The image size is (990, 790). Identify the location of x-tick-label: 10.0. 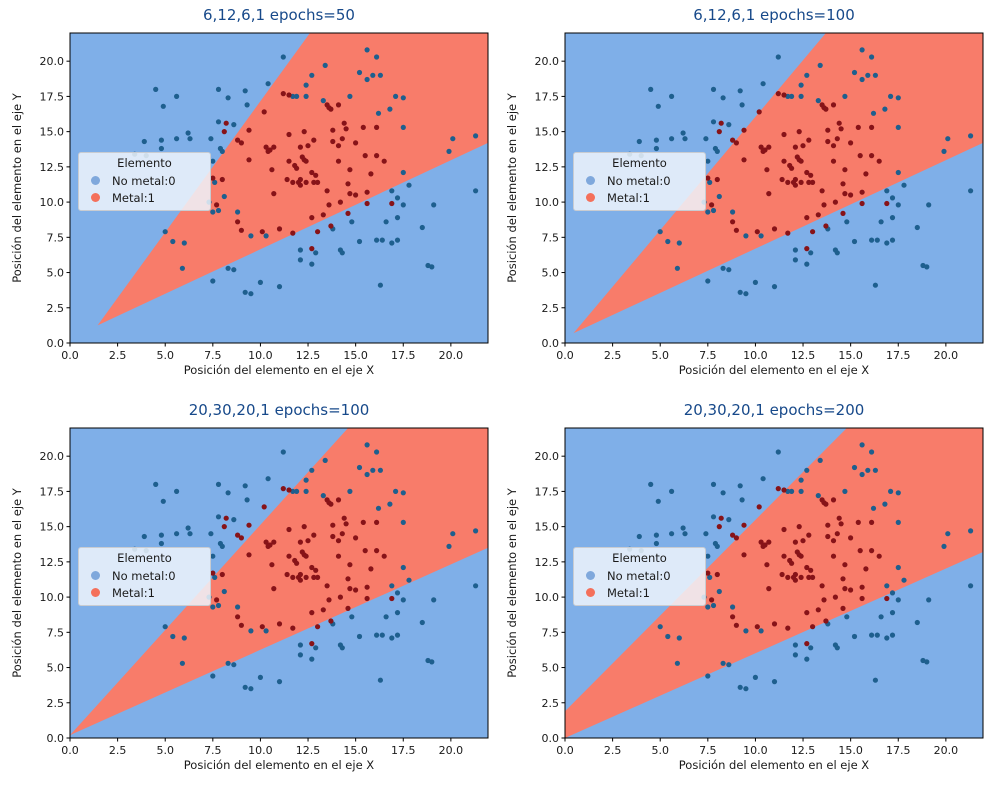
(755, 750).